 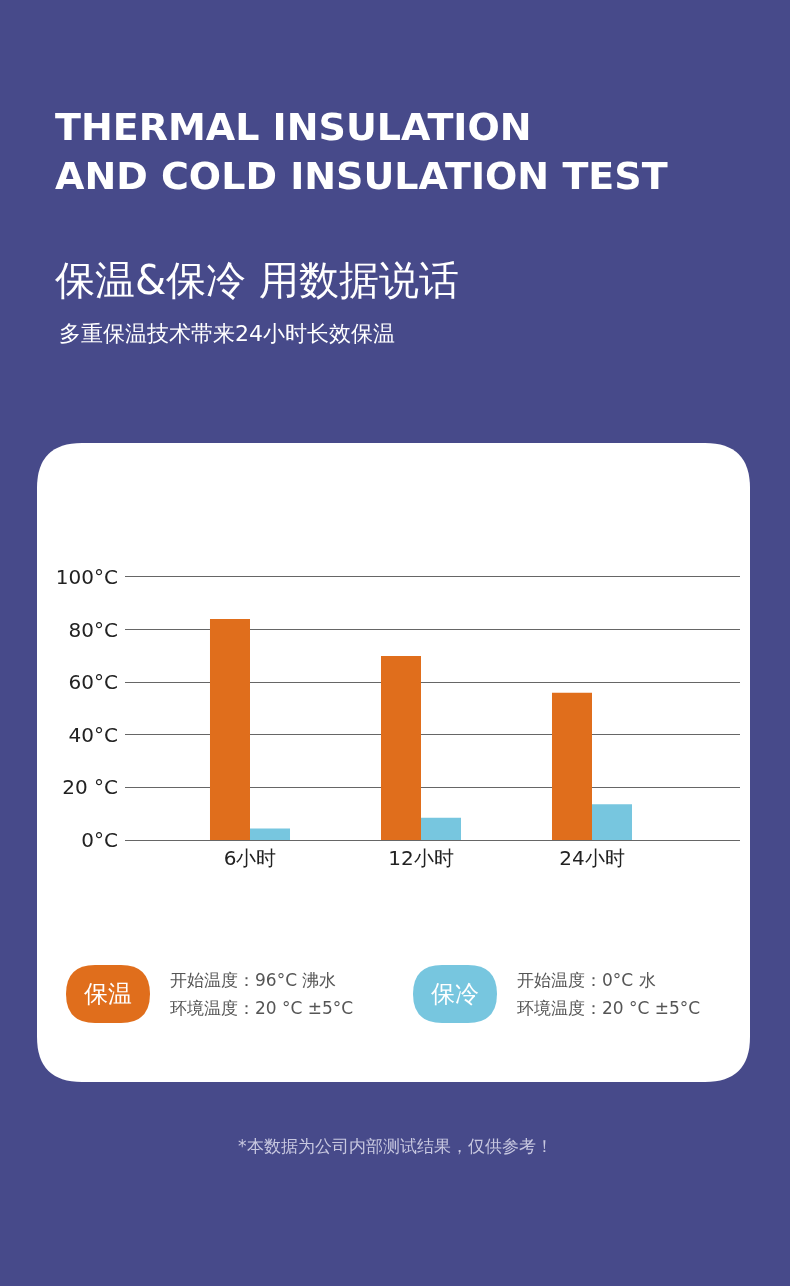 What do you see at coordinates (86, 577) in the screenshot?
I see `y-tick-label: 100°C` at bounding box center [86, 577].